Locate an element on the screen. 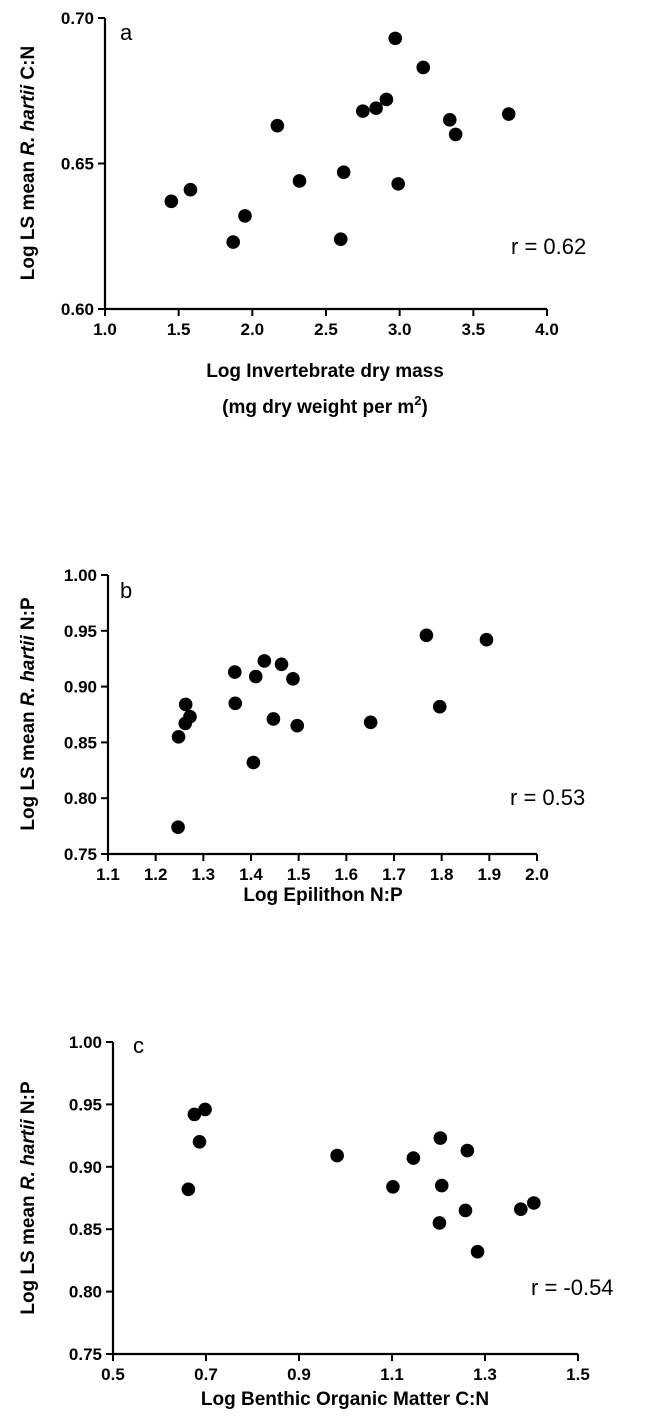 This screenshot has height=1421, width=653. panel-a-y-ticks: 0.60 0.65 0.70 is located at coordinates (83, 164).